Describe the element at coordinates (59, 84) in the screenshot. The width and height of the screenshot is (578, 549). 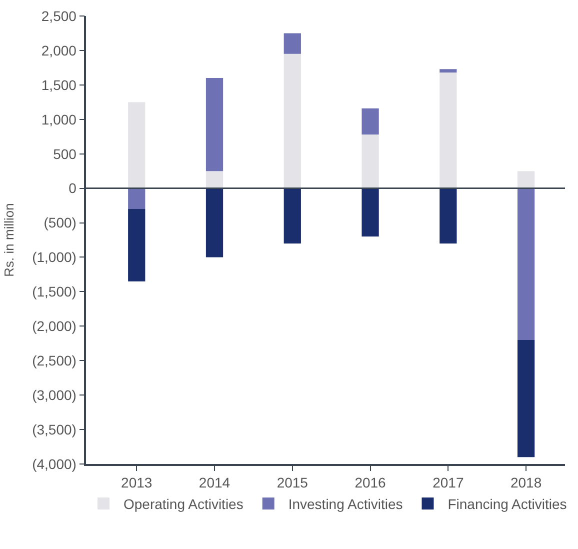
I see `y-tick-label: 1,500` at that location.